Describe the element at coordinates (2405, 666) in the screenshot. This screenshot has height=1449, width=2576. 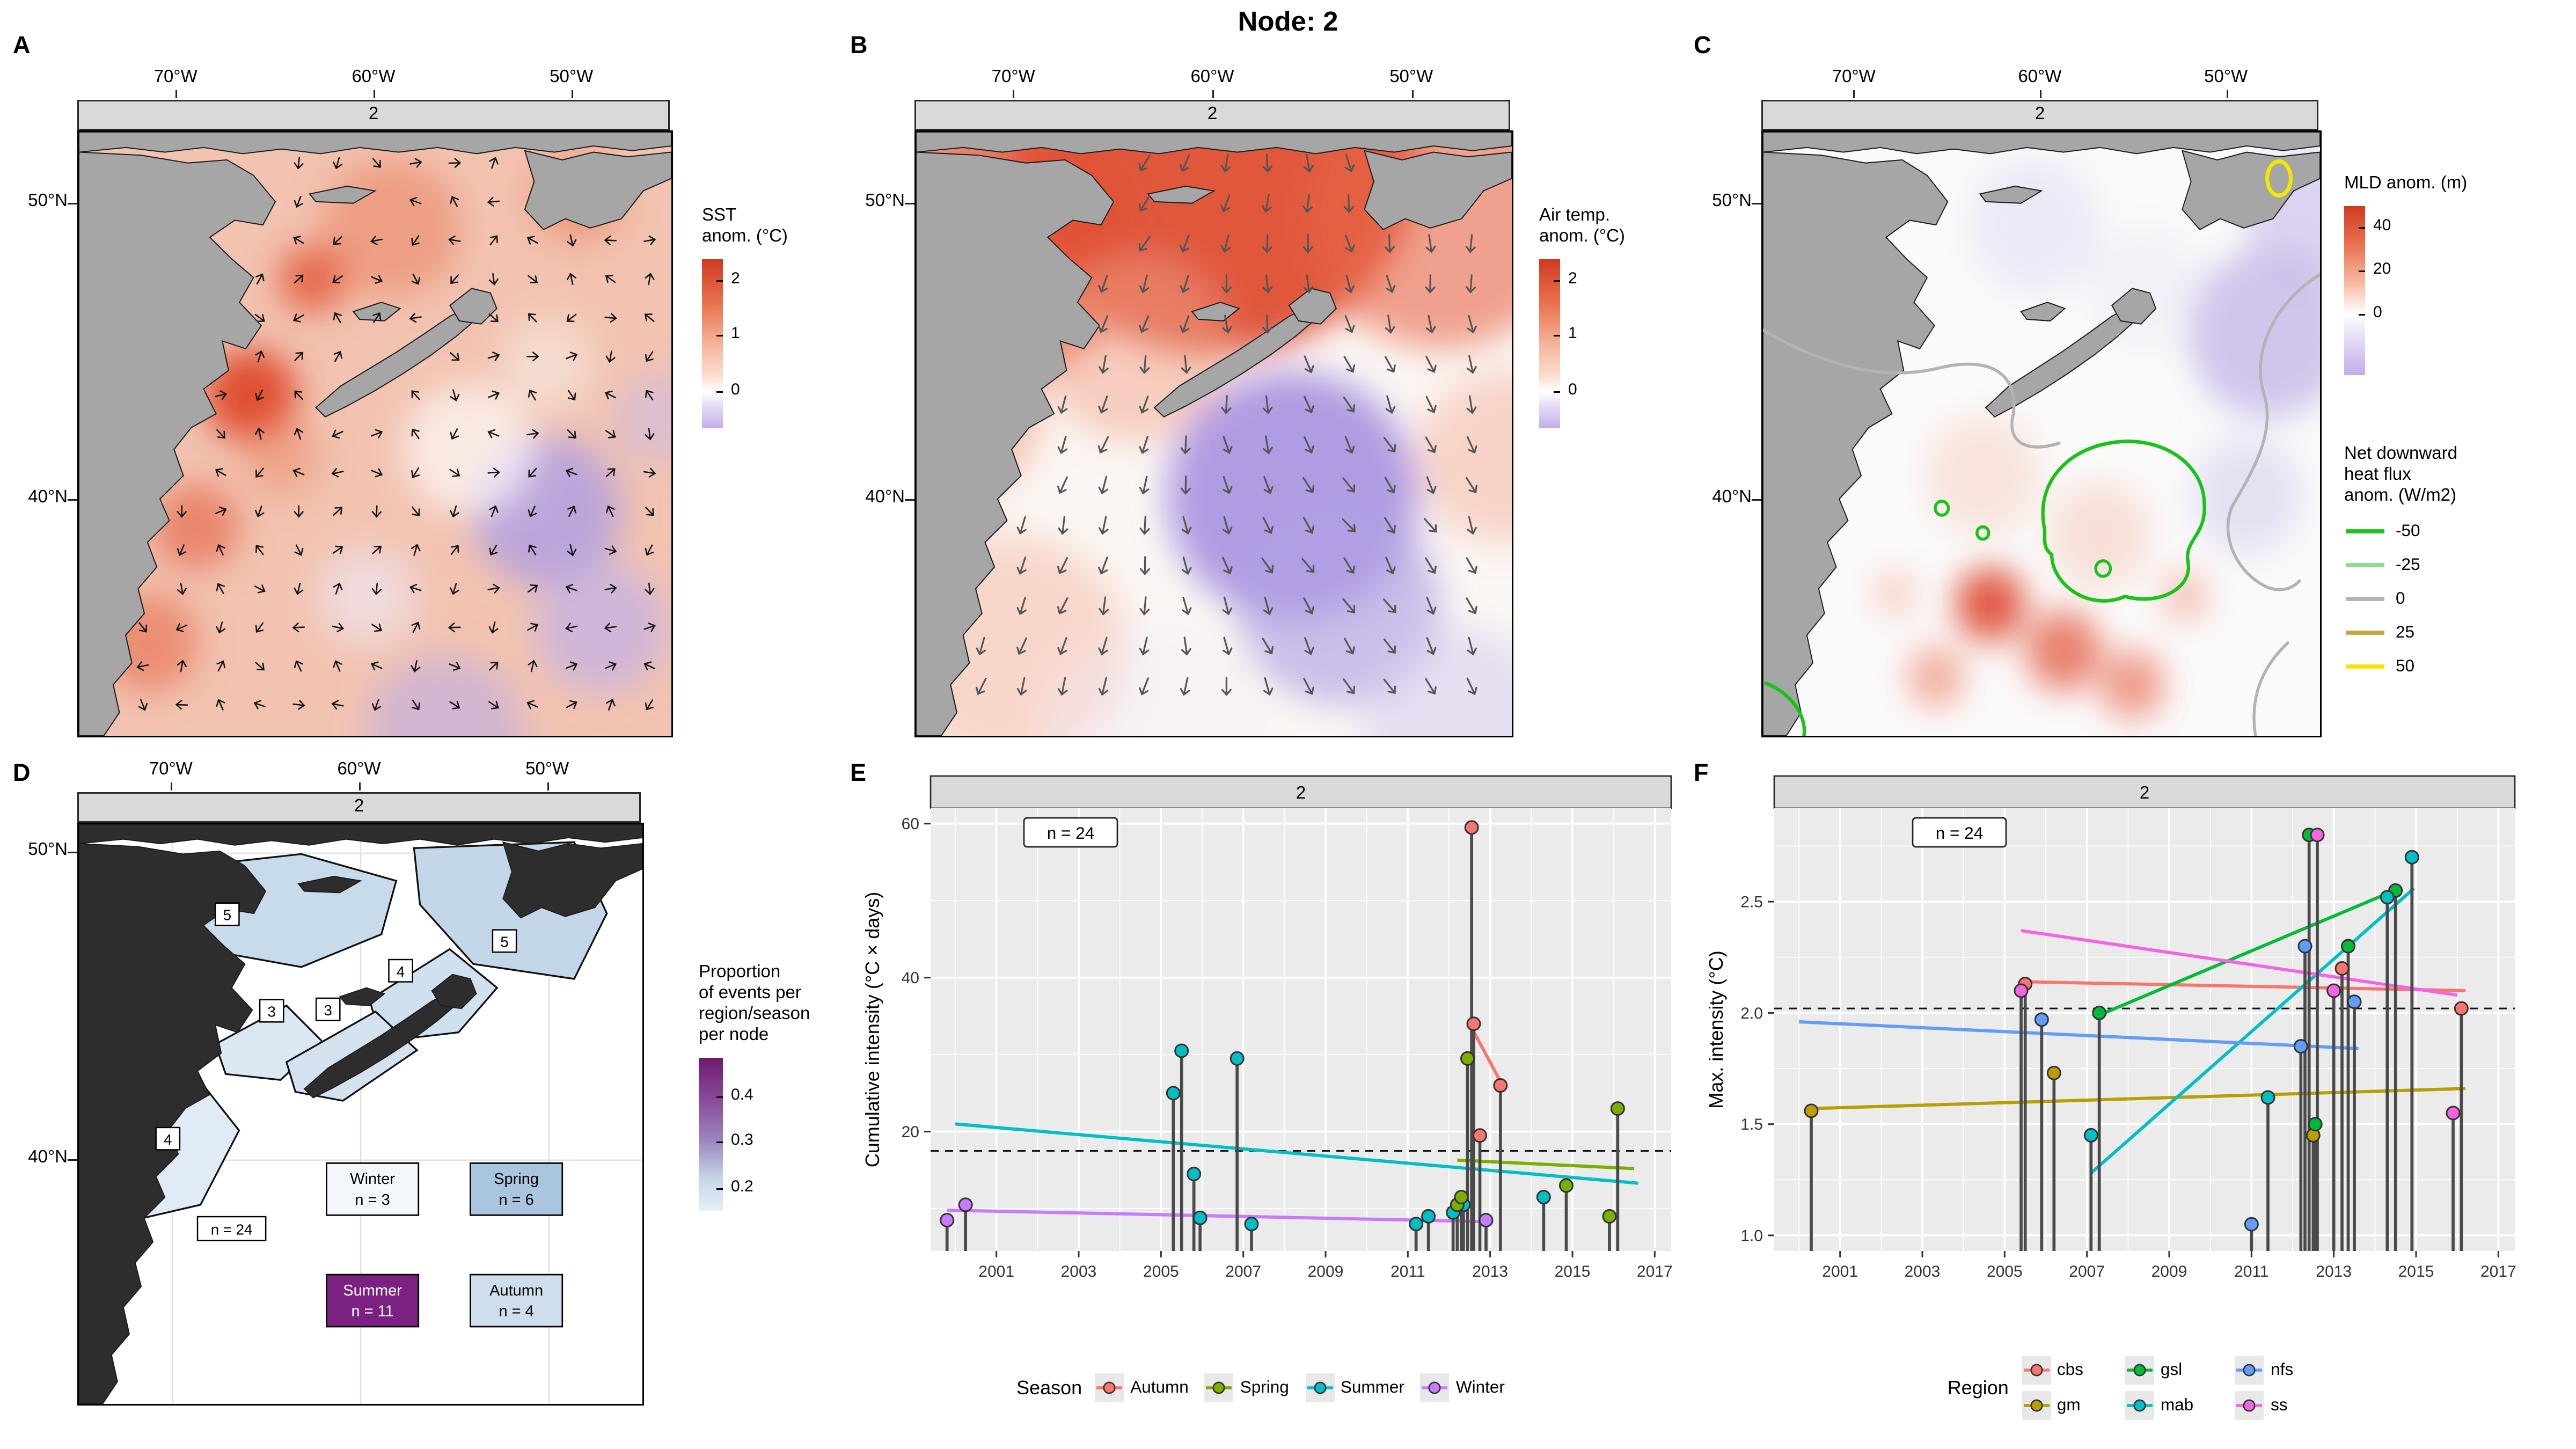
I see `flux-legend-label: 50` at that location.